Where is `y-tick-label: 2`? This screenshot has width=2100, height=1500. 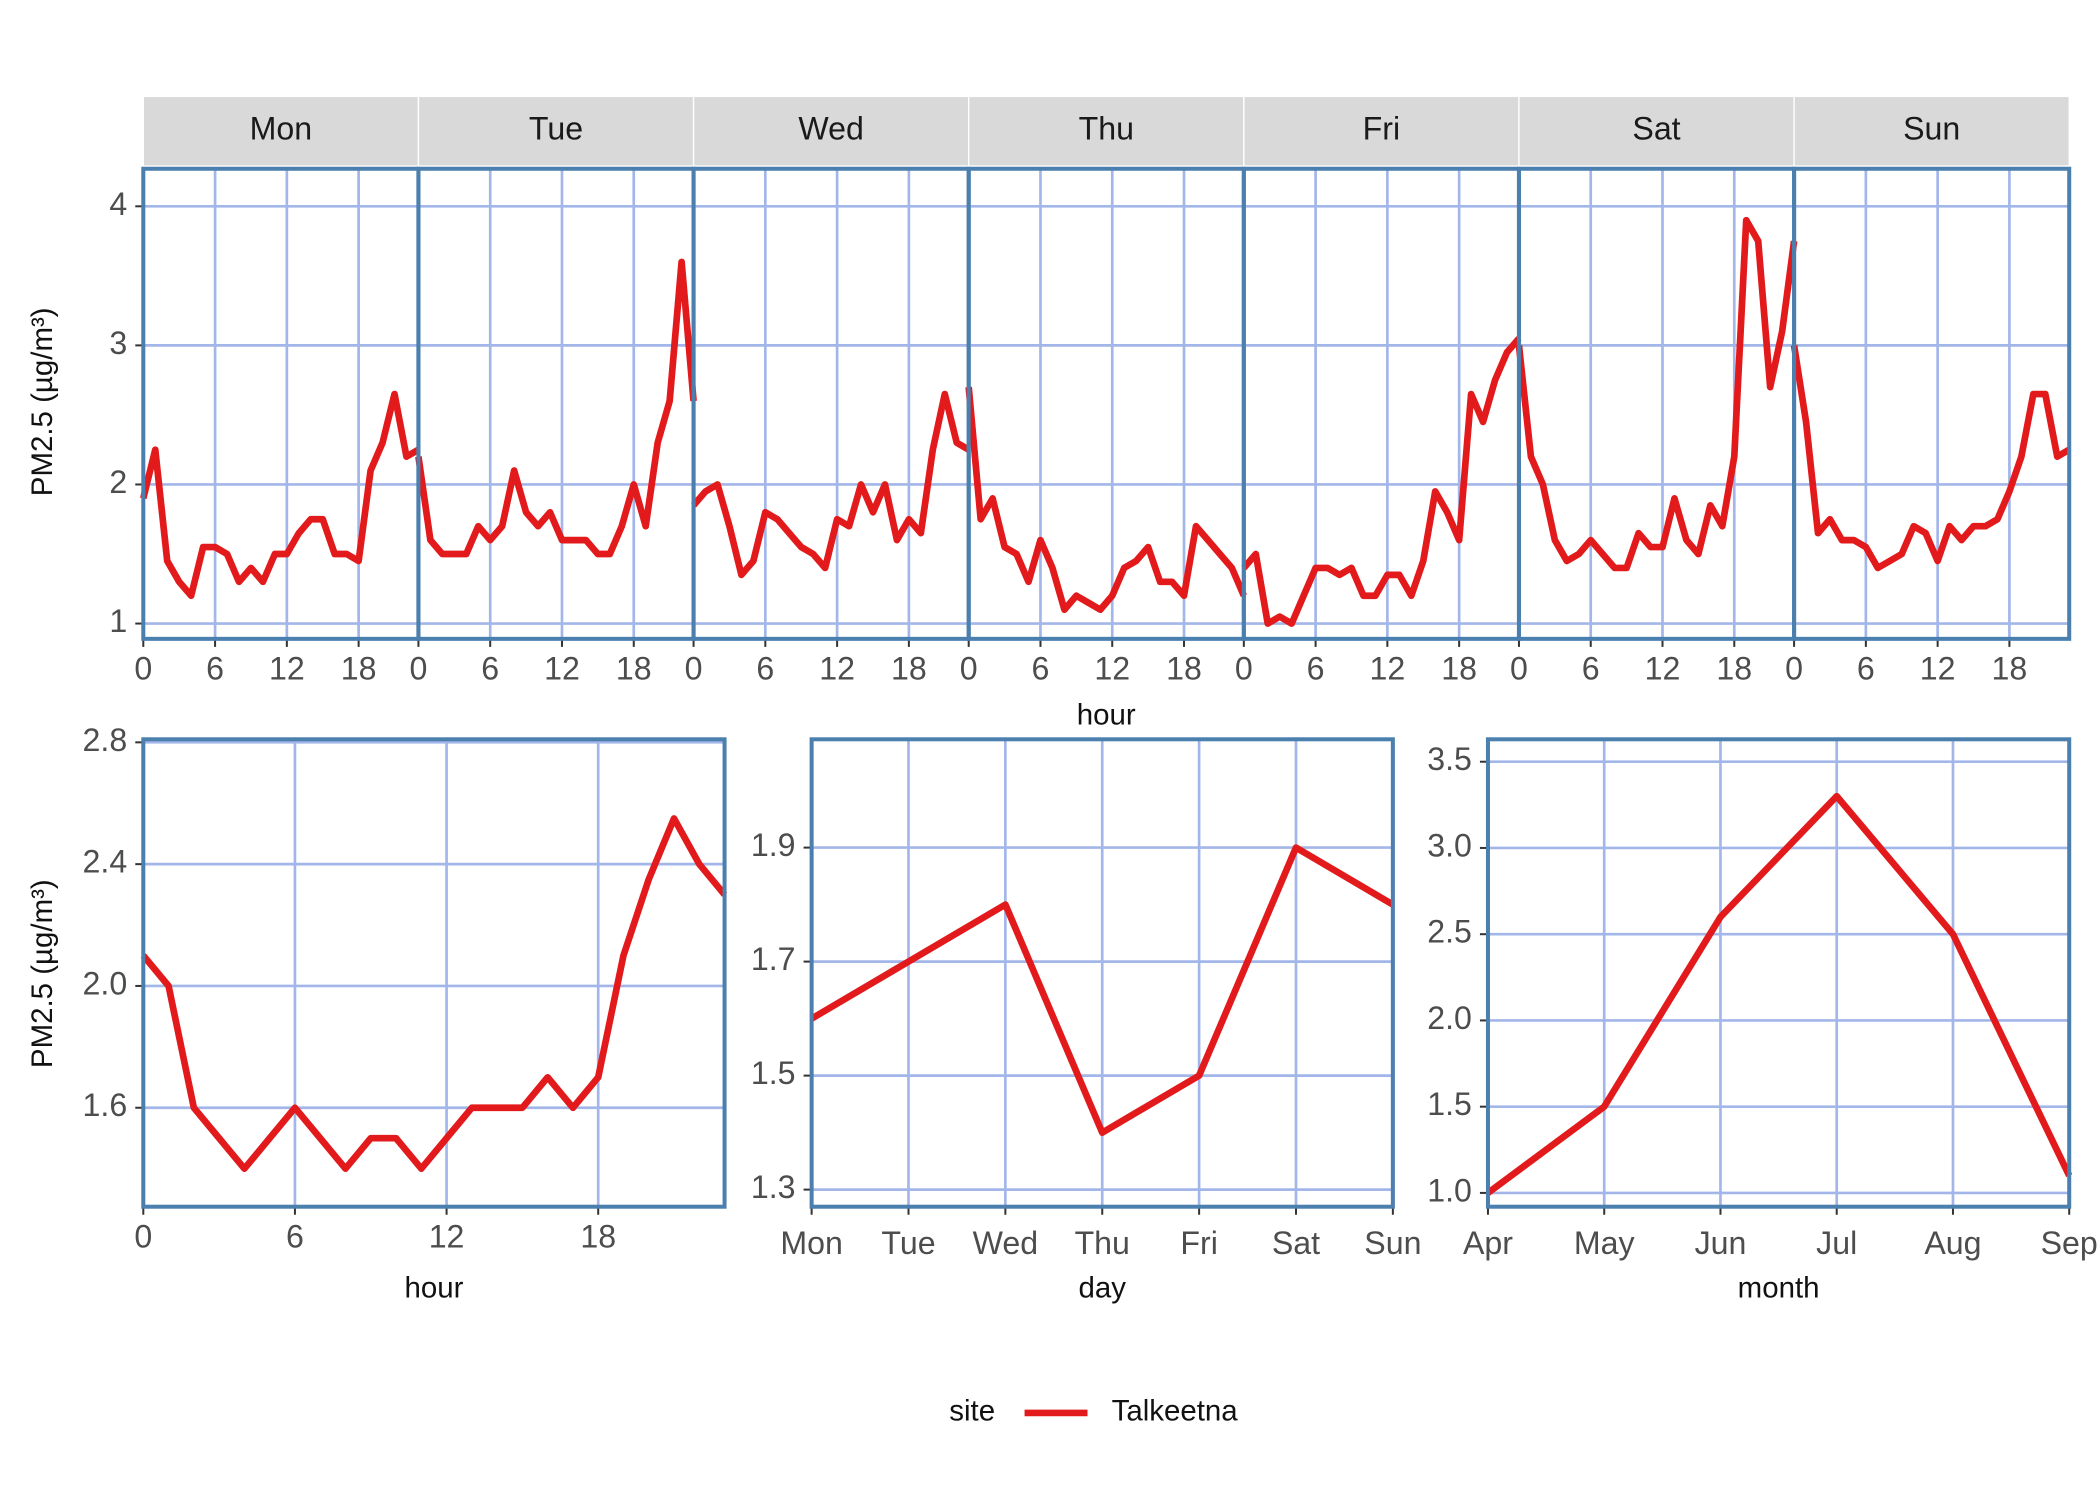 y-tick-label: 2 is located at coordinates (118, 482).